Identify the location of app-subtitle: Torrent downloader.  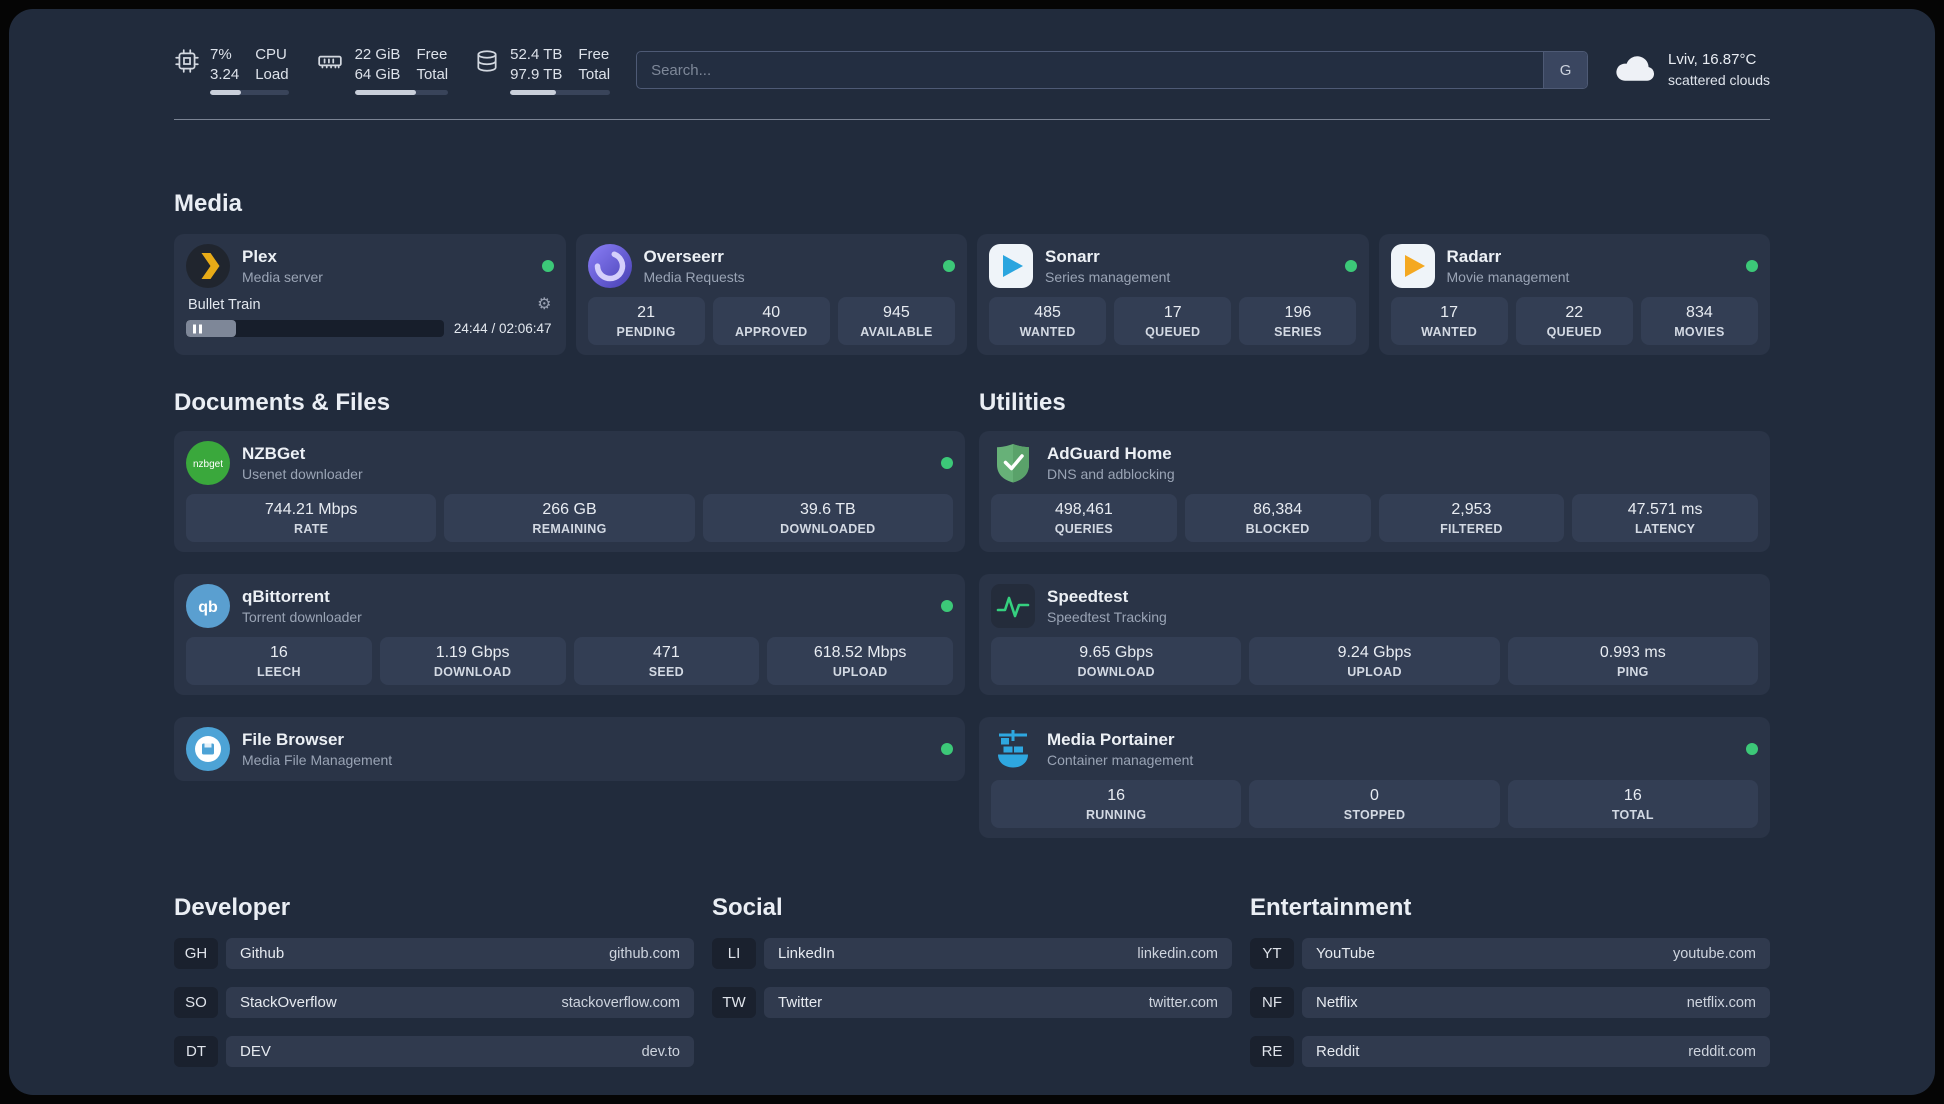
(302, 617).